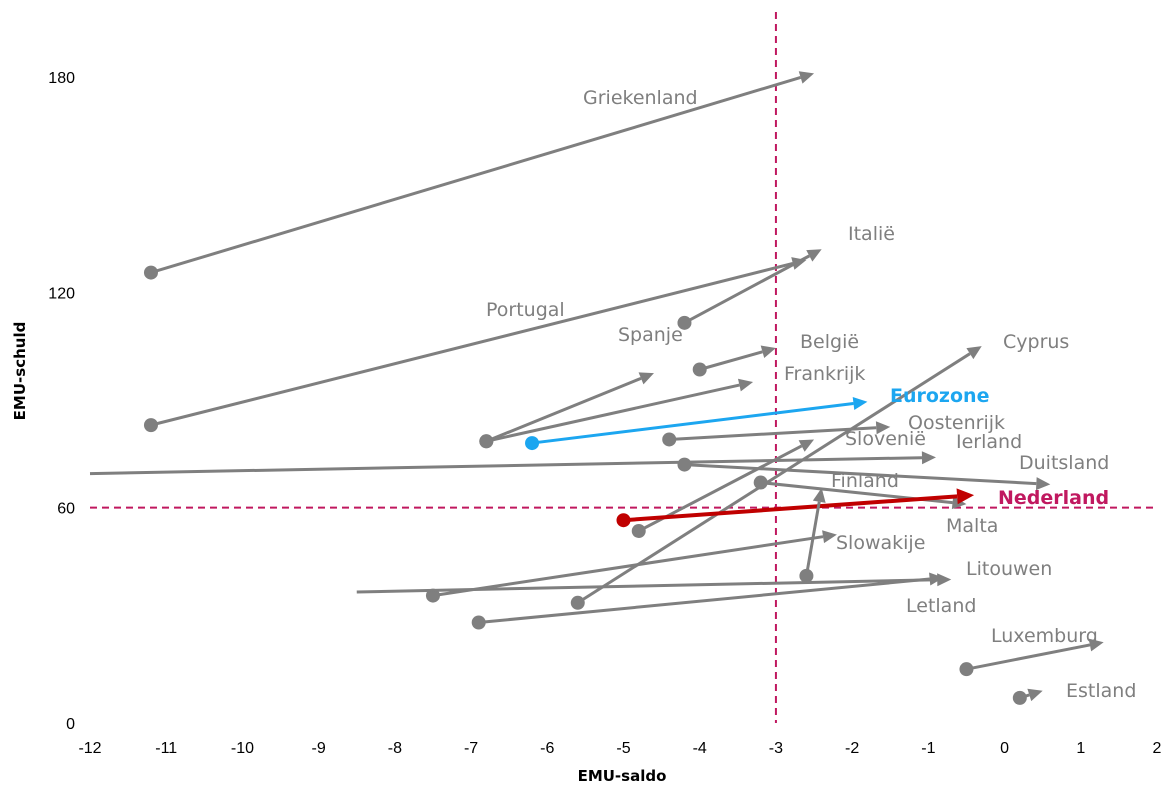 The width and height of the screenshot is (1166, 789). What do you see at coordinates (928, 748) in the screenshot?
I see `x-tick-label: -1` at bounding box center [928, 748].